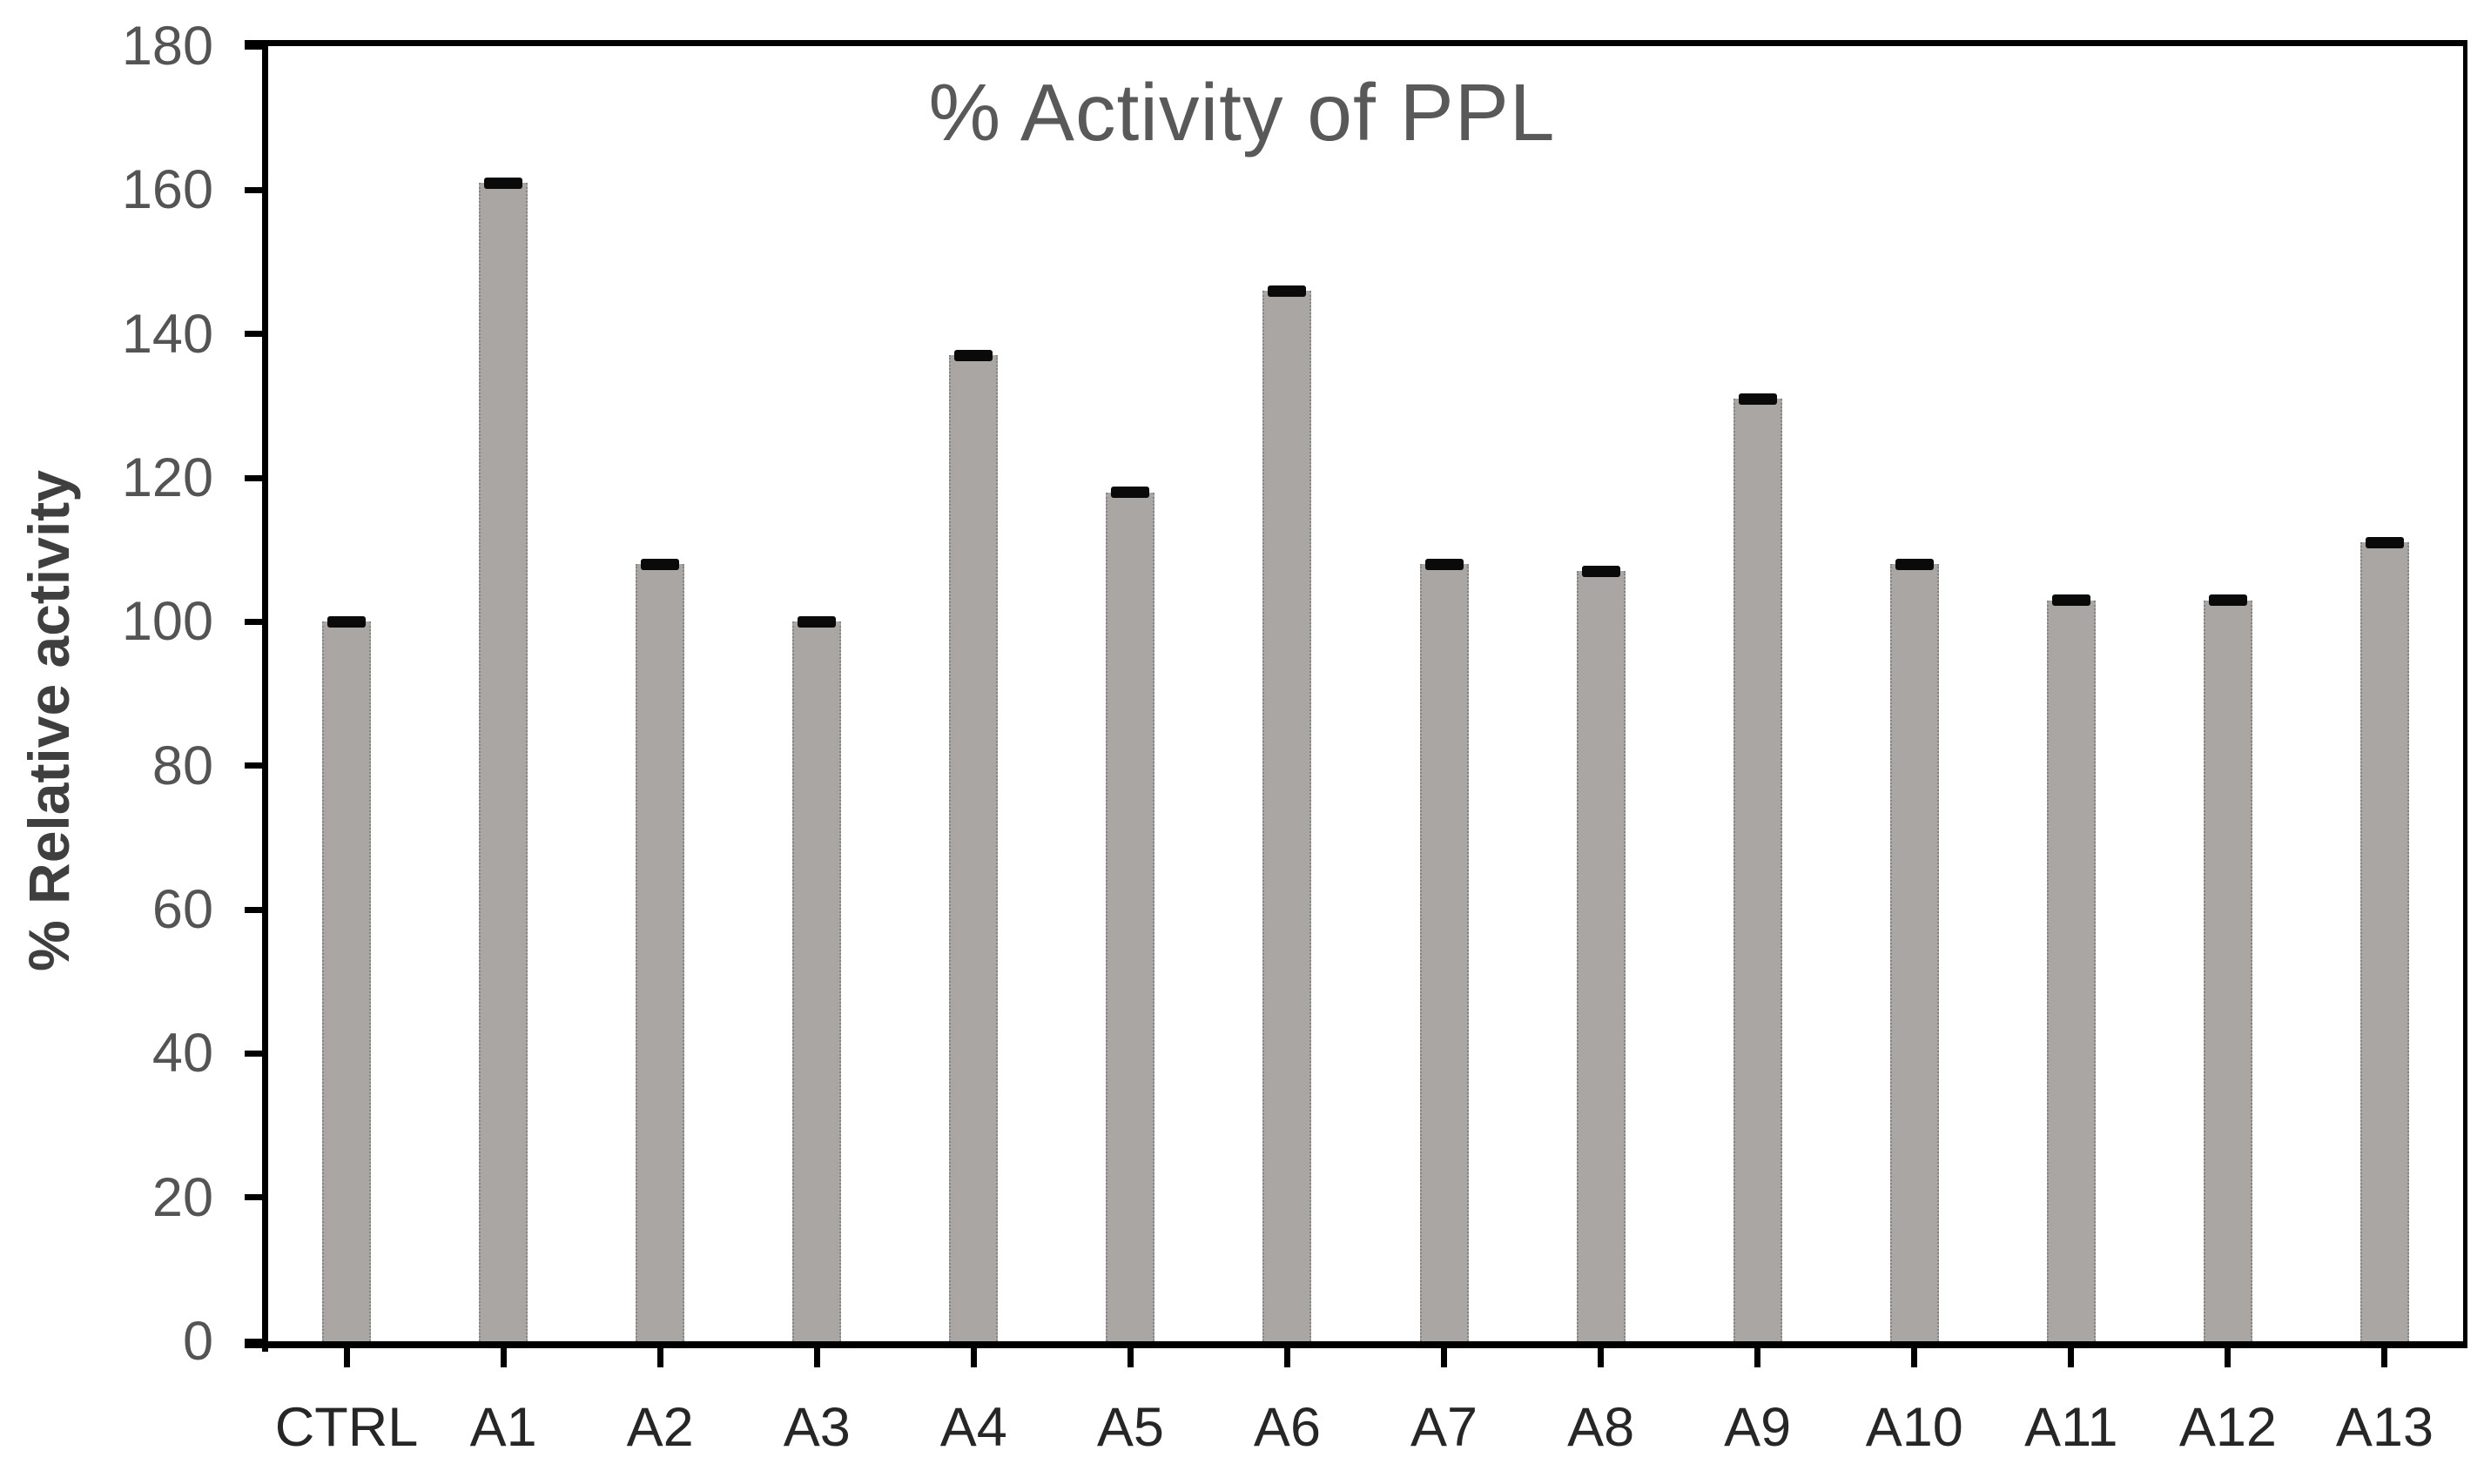  I want to click on y-tick-label: 0, so click(197, 1341).